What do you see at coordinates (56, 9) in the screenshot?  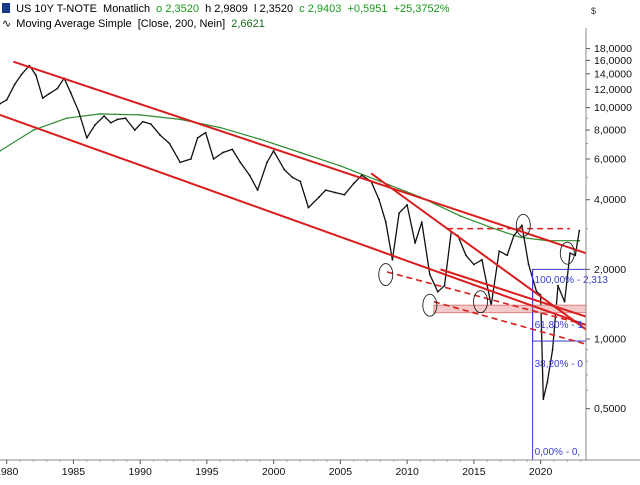 I see `symbol-title: US 10Y T-NOTE` at bounding box center [56, 9].